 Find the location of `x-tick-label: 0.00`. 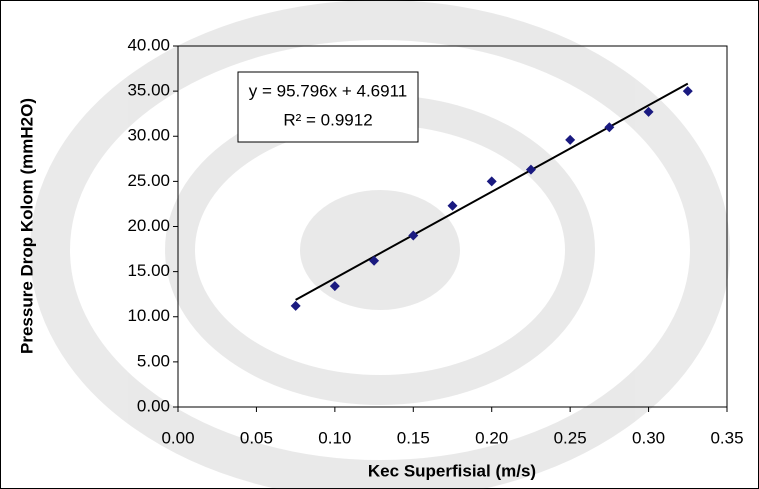

x-tick-label: 0.00 is located at coordinates (177, 437).